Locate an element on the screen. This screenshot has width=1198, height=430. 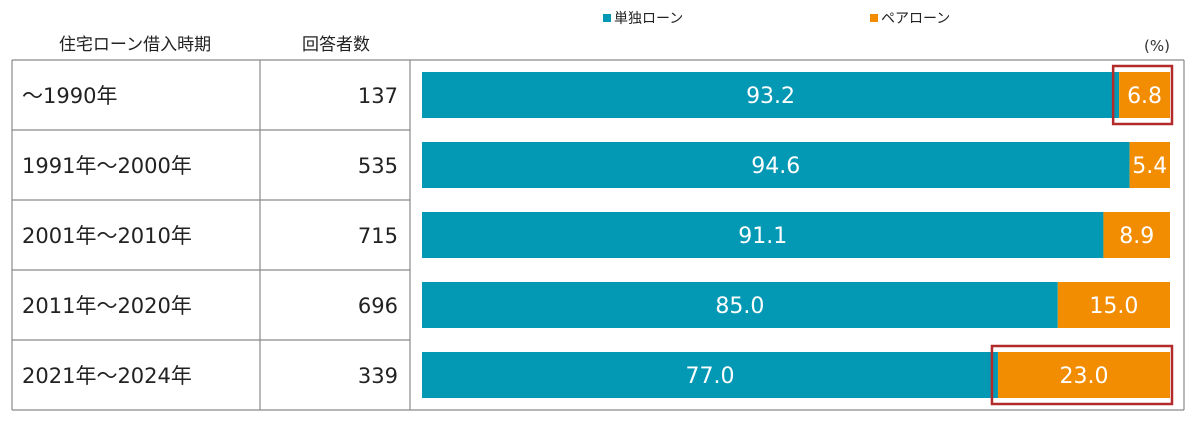
period-label: 2021年～2024年 is located at coordinates (107, 376).